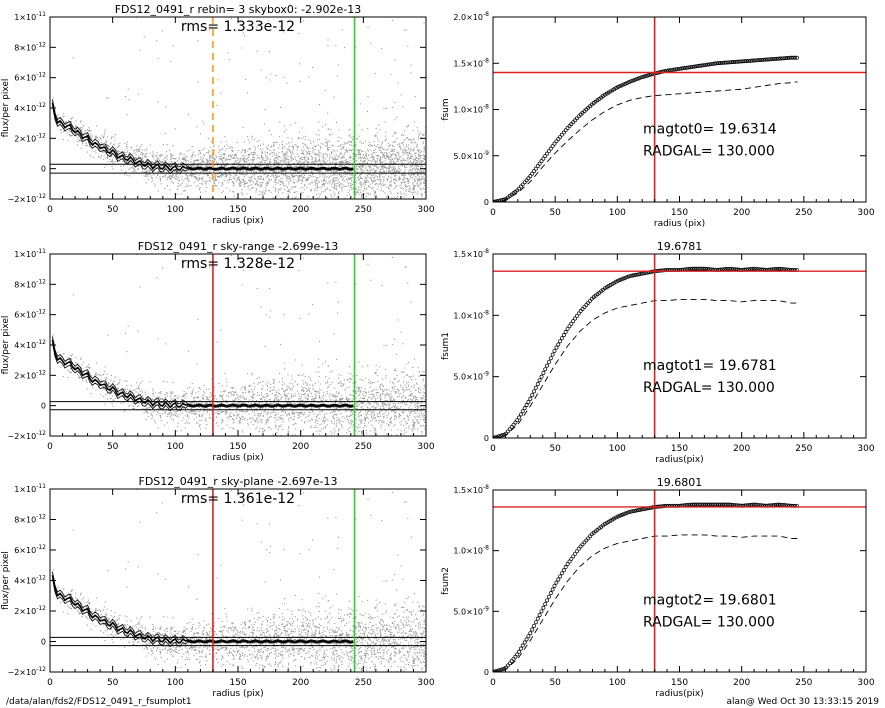  Describe the element at coordinates (710, 366) in the screenshot. I see `magtot-label: magtot1= 19.6781` at that location.